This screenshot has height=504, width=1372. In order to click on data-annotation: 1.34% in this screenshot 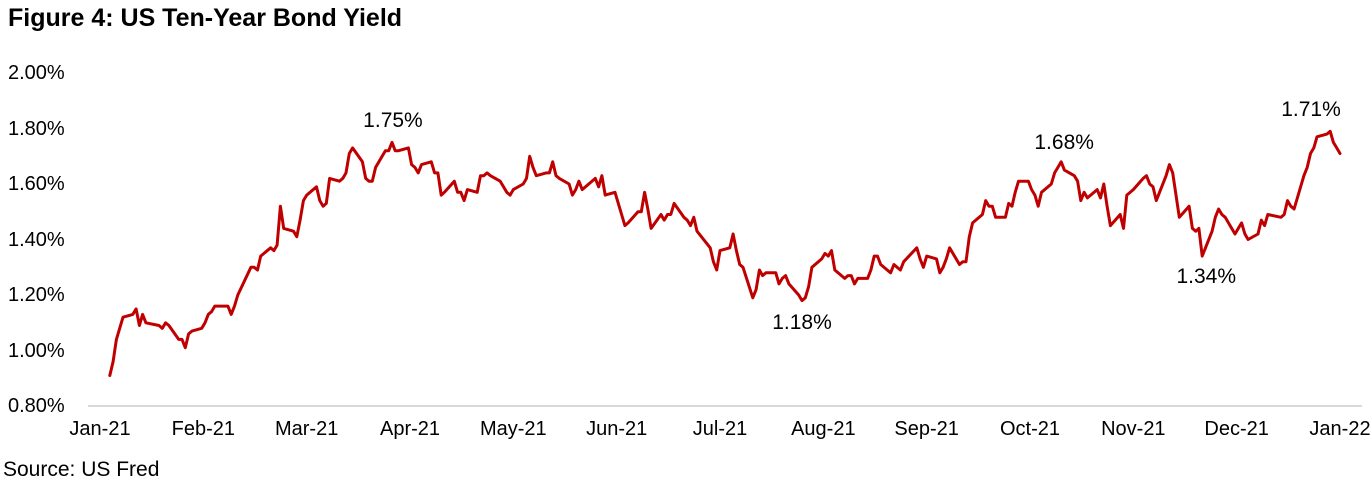, I will do `click(1206, 277)`.